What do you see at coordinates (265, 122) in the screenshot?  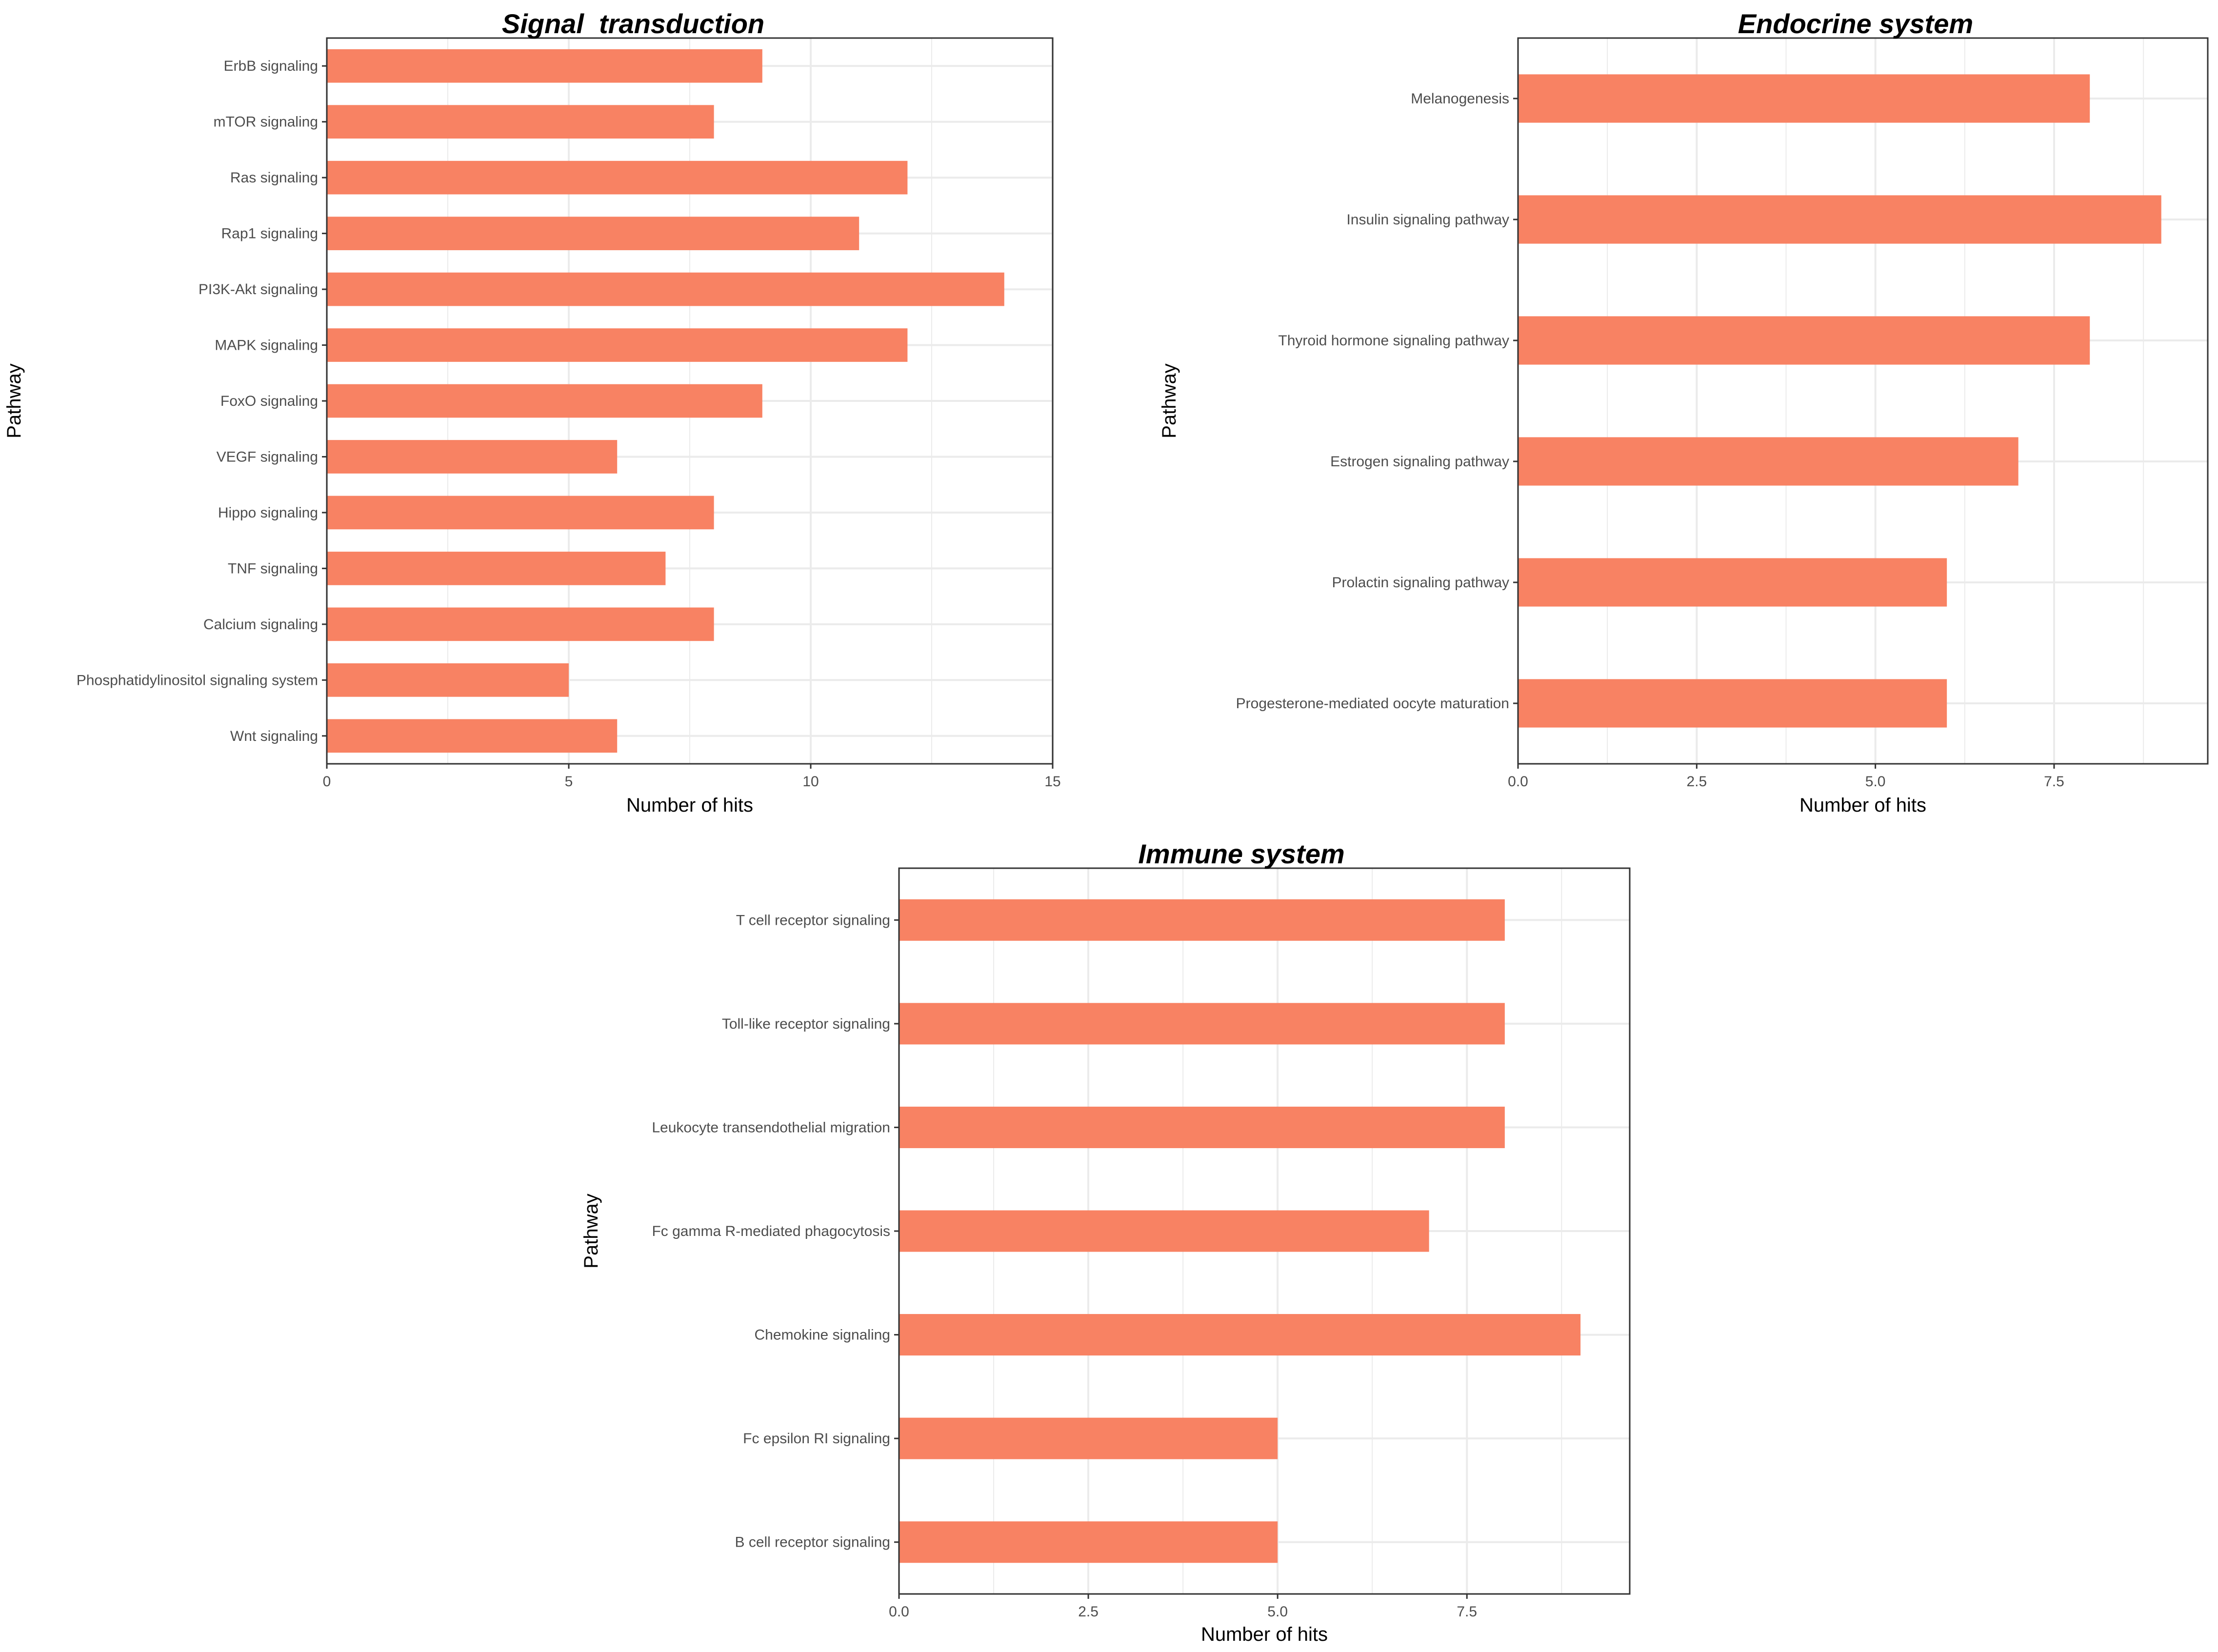 I see `panel-0-category-label: mTOR signaling` at bounding box center [265, 122].